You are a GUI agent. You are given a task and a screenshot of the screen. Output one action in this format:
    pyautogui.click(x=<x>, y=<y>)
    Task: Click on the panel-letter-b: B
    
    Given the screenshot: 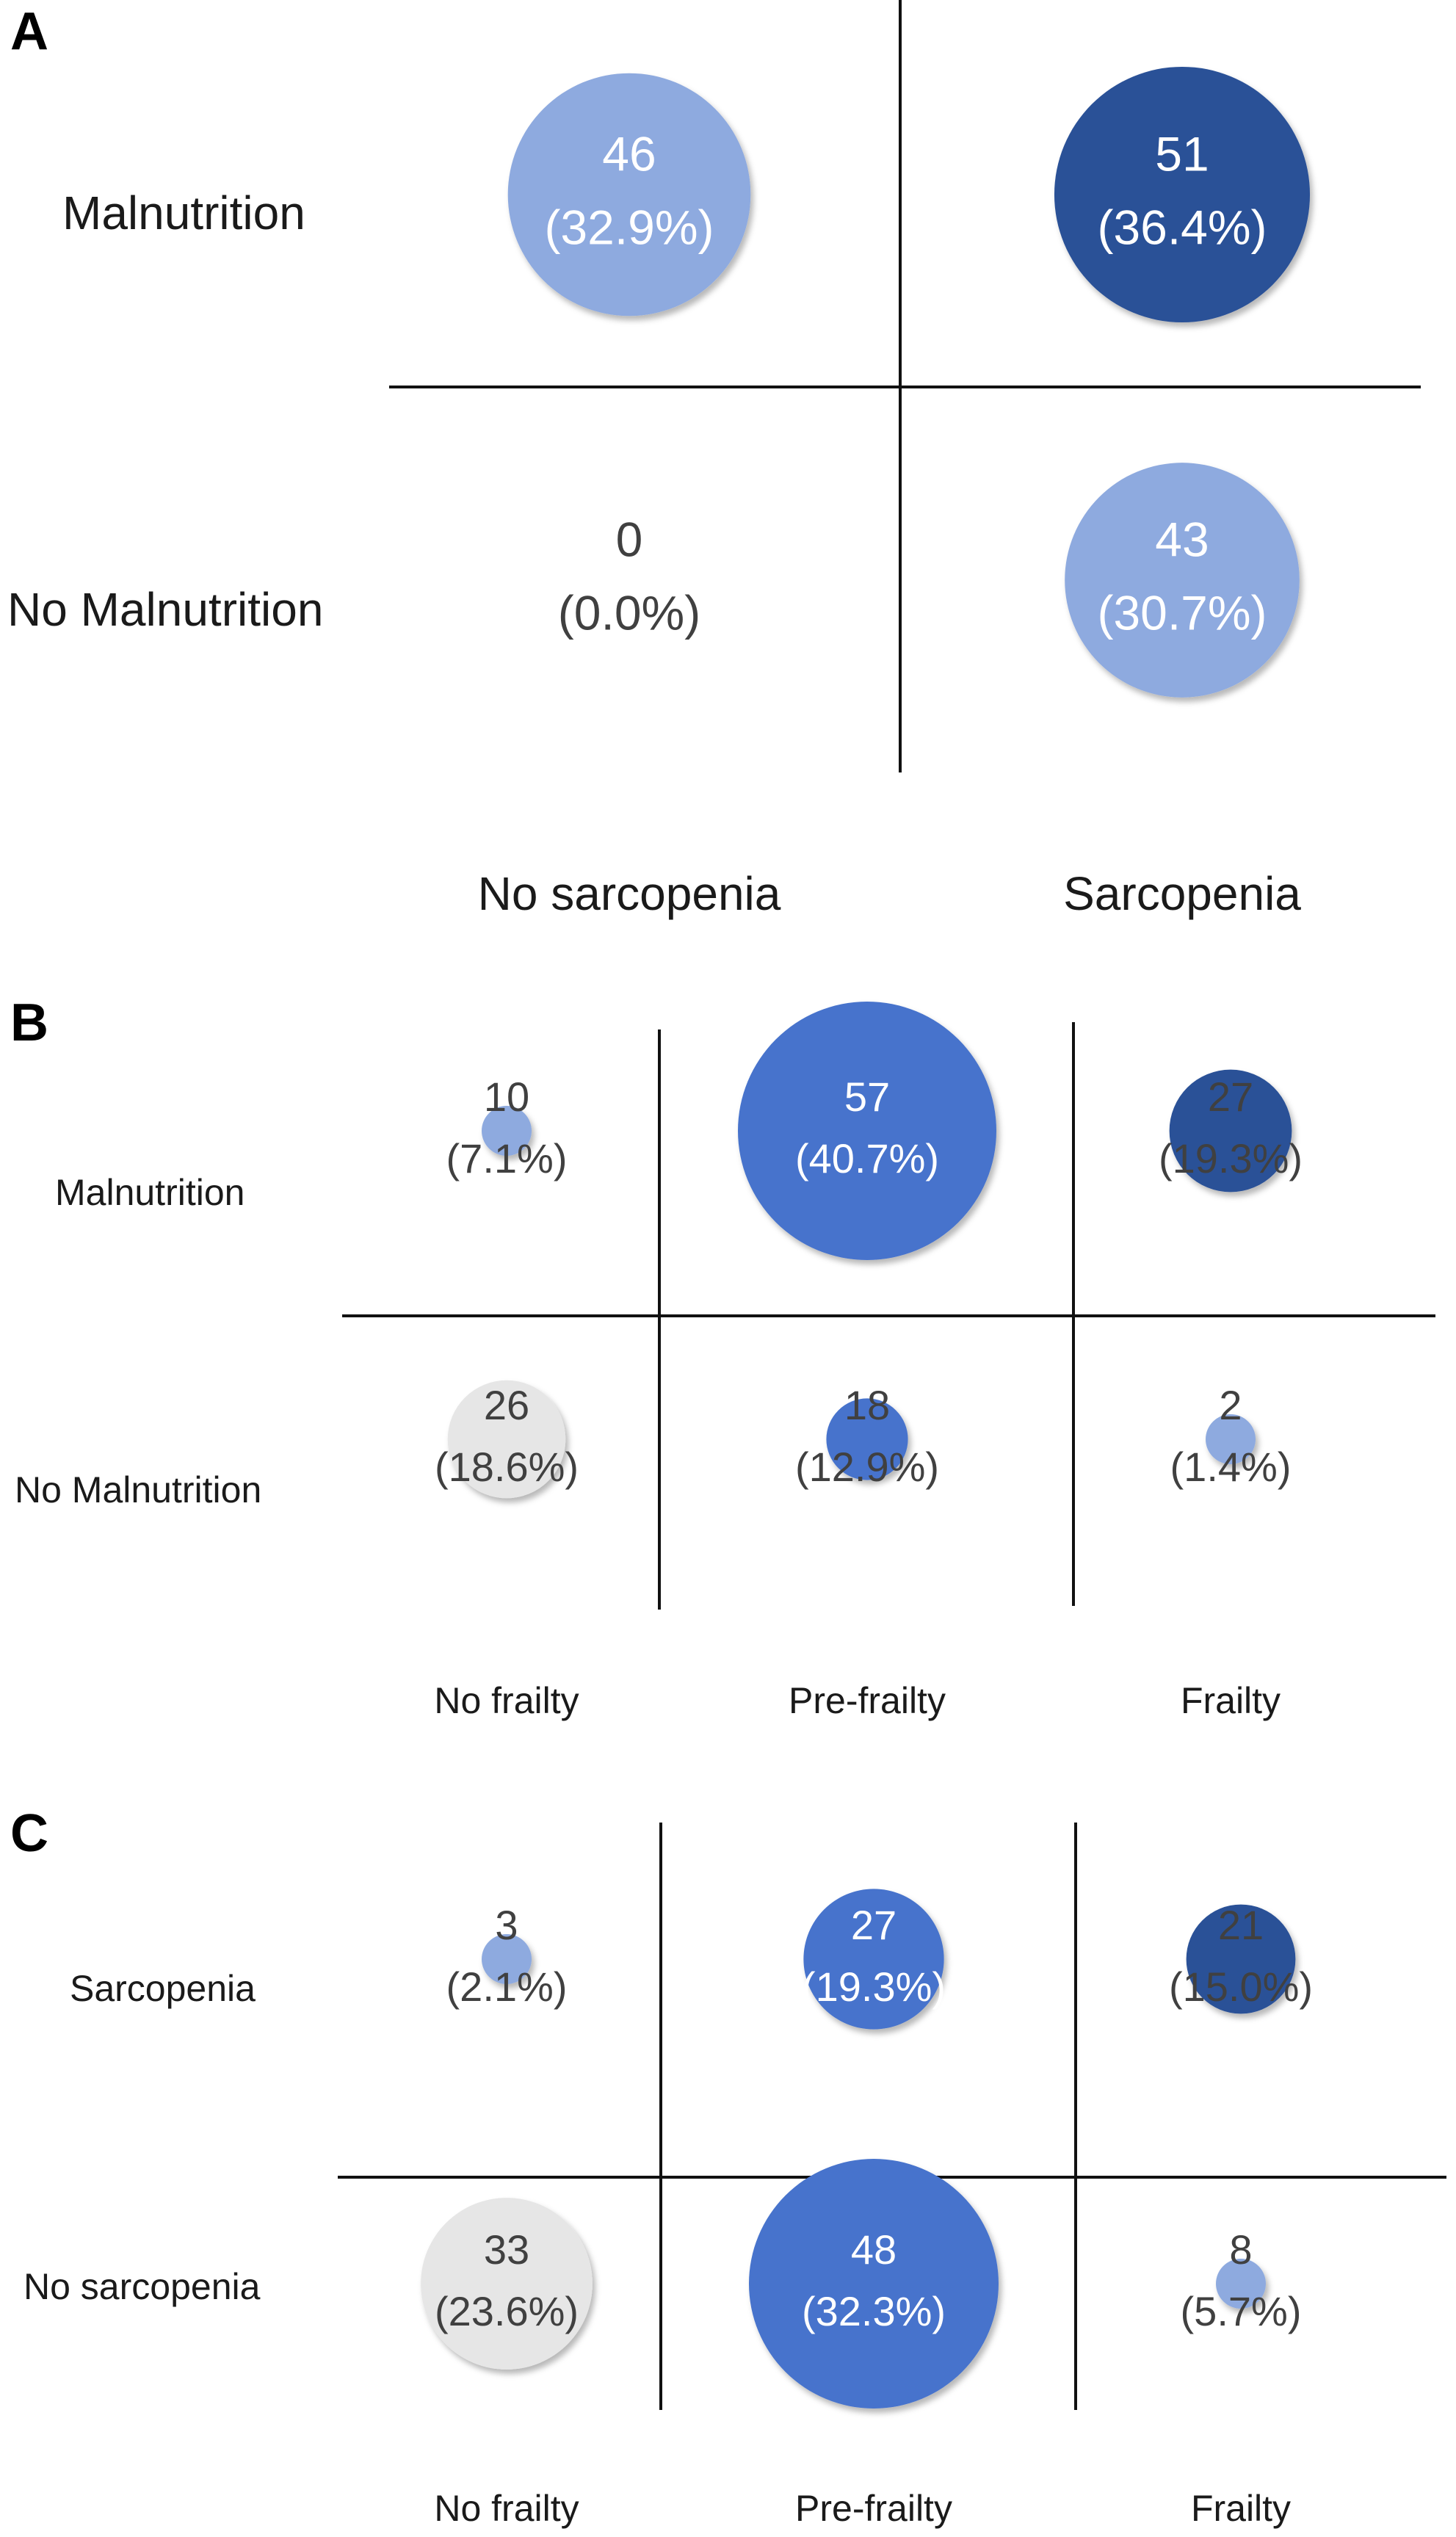 What is the action you would take?
    pyautogui.click(x=29, y=1023)
    